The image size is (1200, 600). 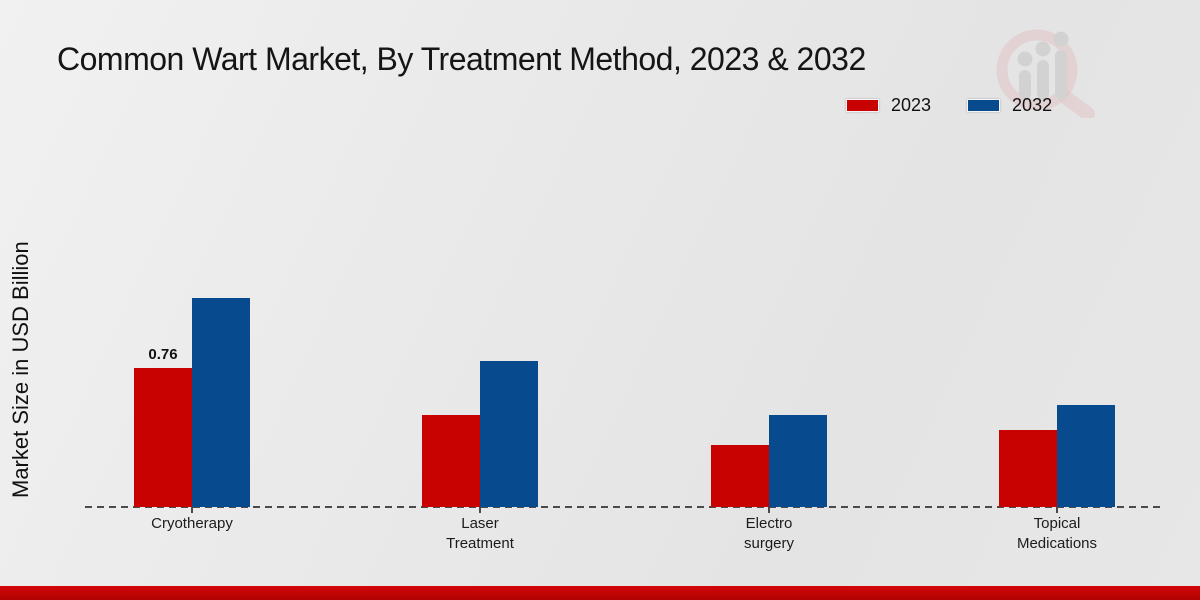 What do you see at coordinates (862, 105) in the screenshot?
I see `legend-swatch-2023-icon` at bounding box center [862, 105].